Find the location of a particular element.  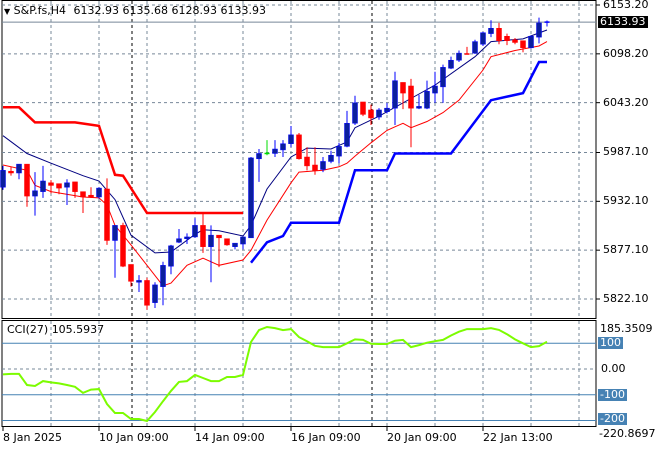

cci-level-minus200: -200 is located at coordinates (612, 418).